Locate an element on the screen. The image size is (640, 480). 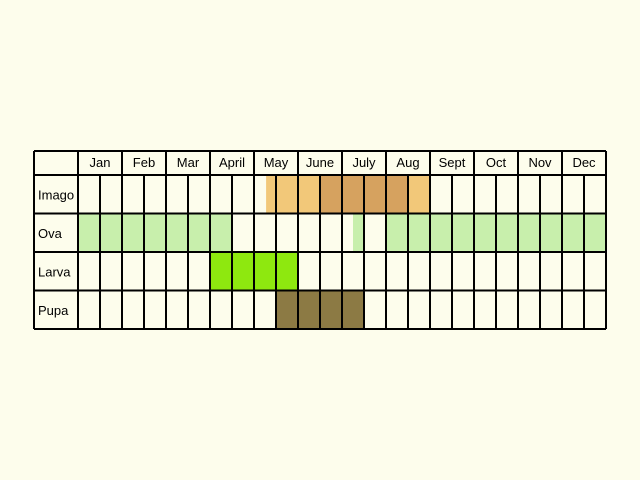
month-label: Feb is located at coordinates (144, 162).